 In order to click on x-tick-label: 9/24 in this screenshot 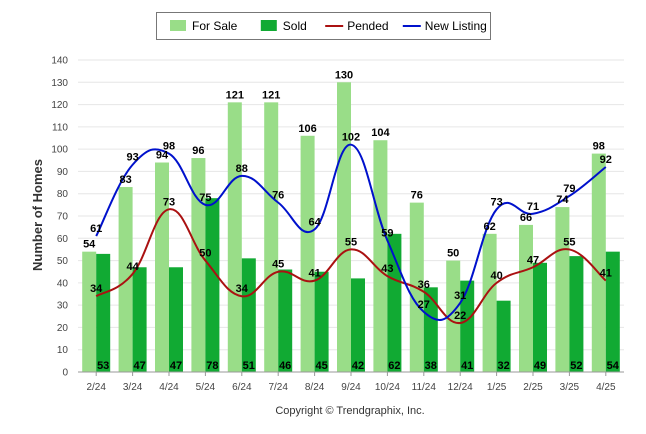, I will do `click(351, 387)`.